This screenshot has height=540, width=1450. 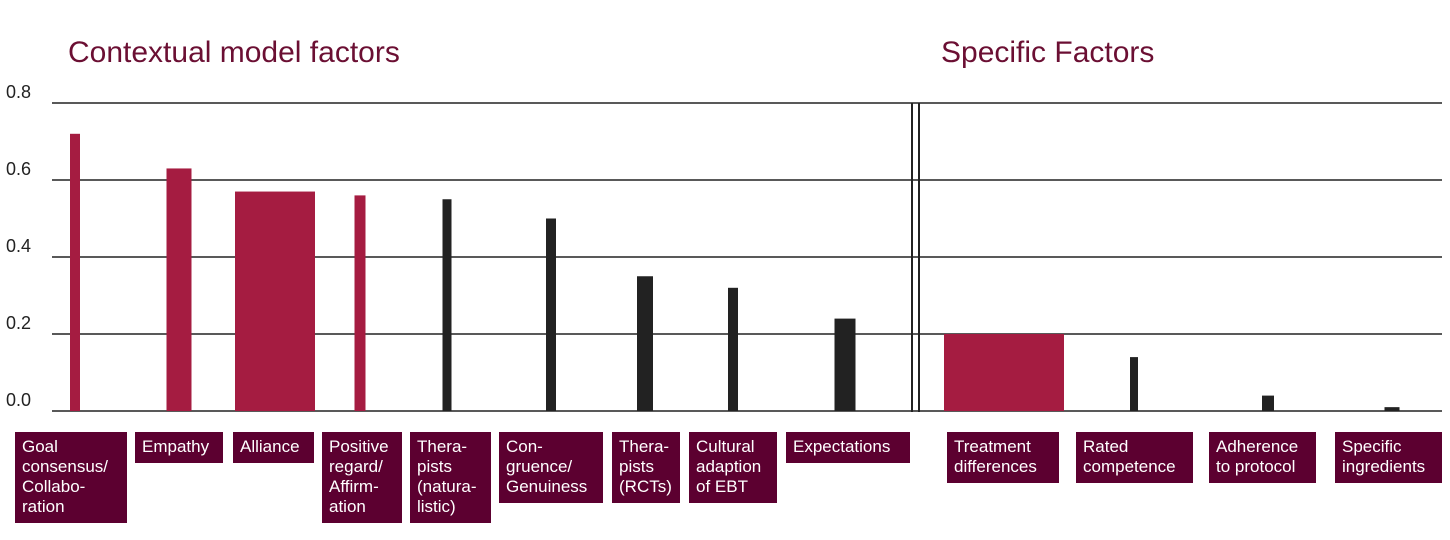 I want to click on category-label: Thera- pists (natura- listic), so click(x=450, y=477).